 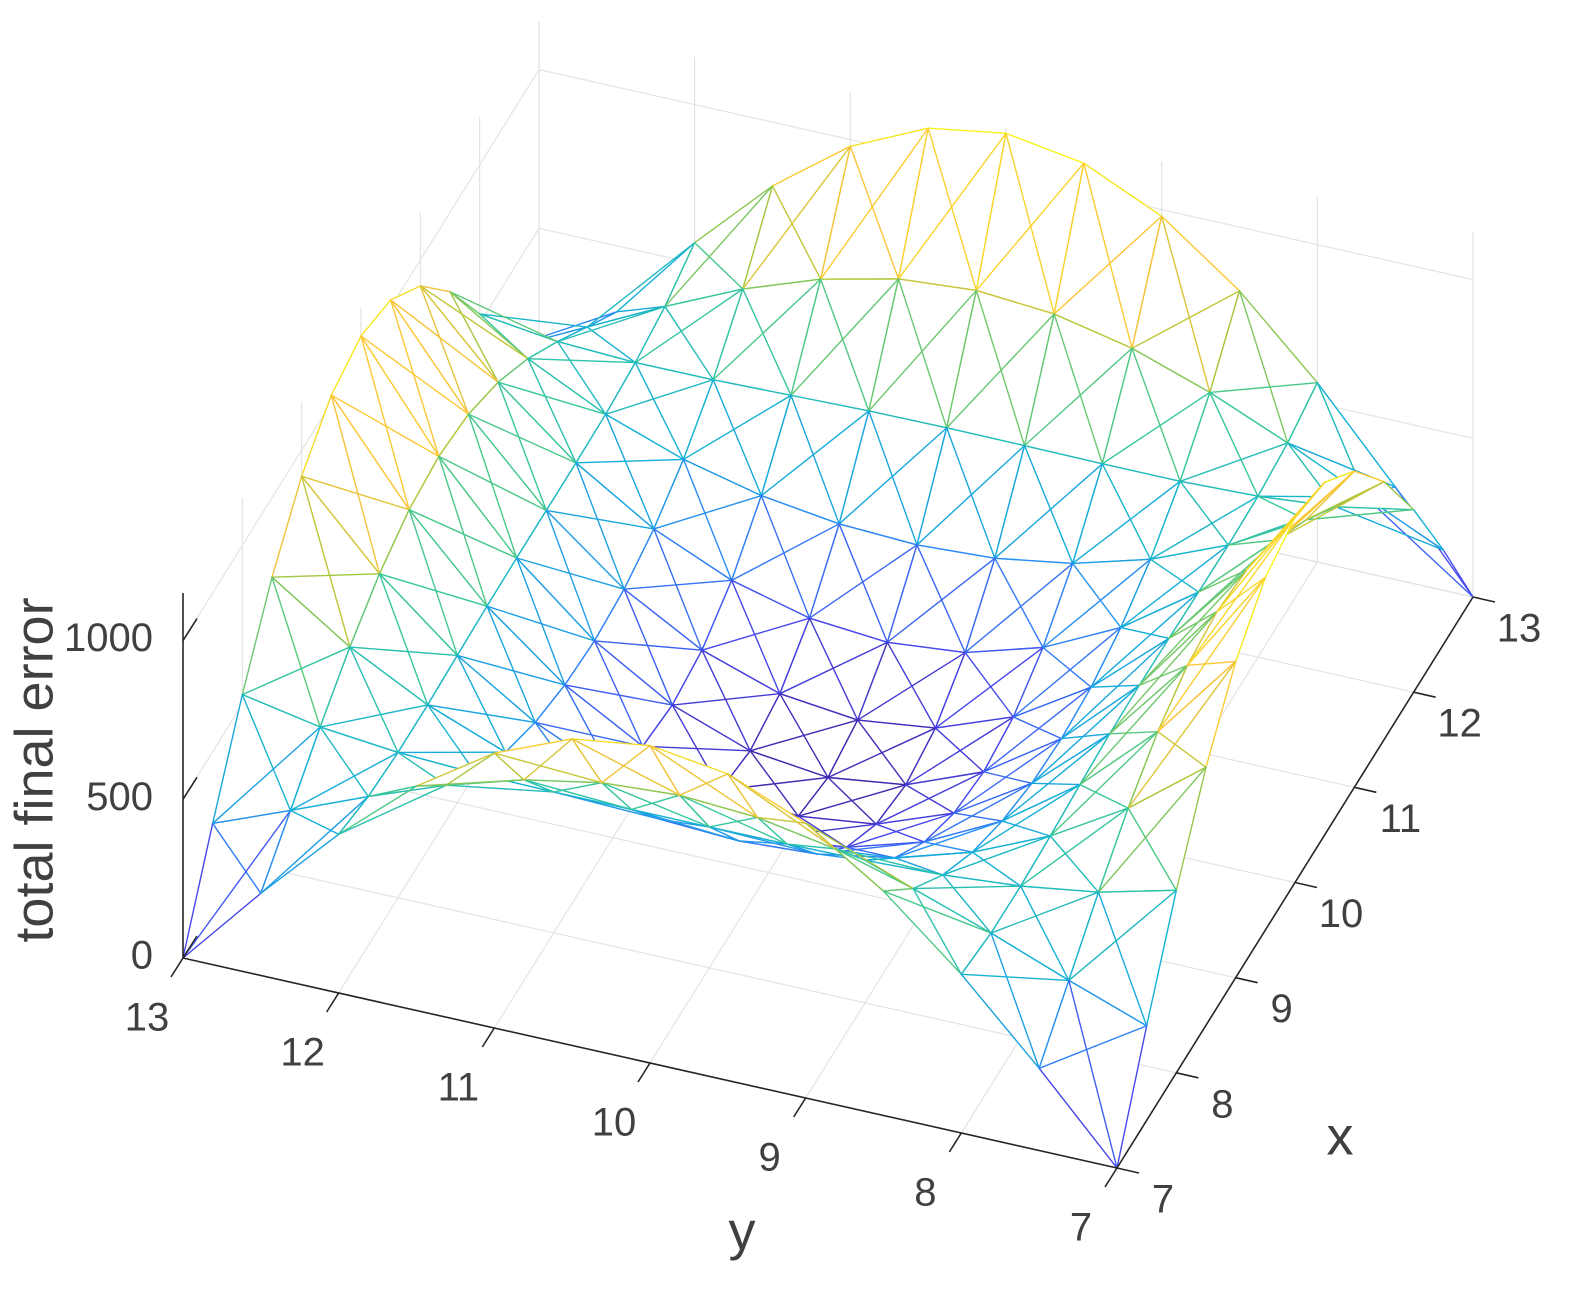 What do you see at coordinates (119, 797) in the screenshot?
I see `z-tick-label: 500` at bounding box center [119, 797].